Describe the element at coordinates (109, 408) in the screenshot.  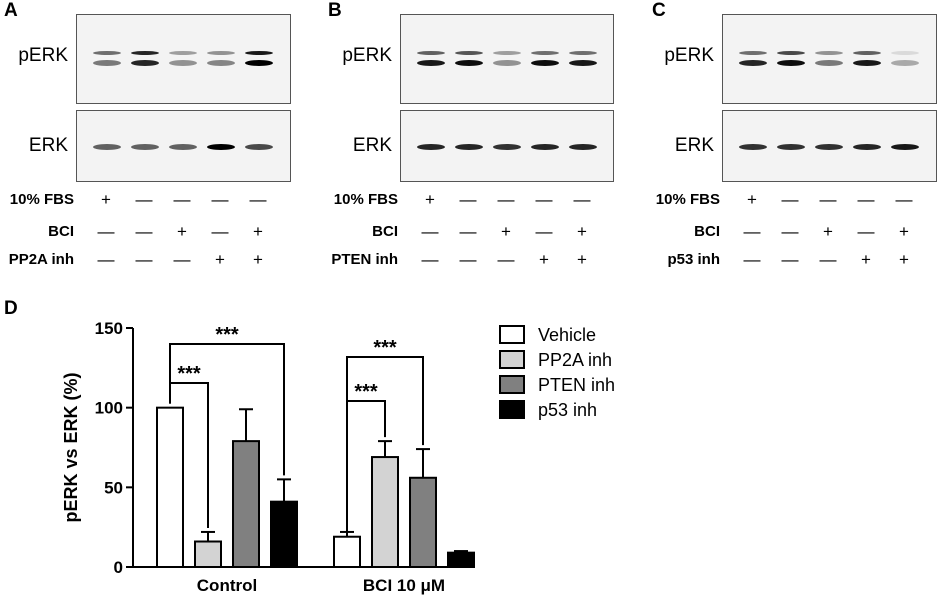
I see `y-tick-label: 100` at that location.